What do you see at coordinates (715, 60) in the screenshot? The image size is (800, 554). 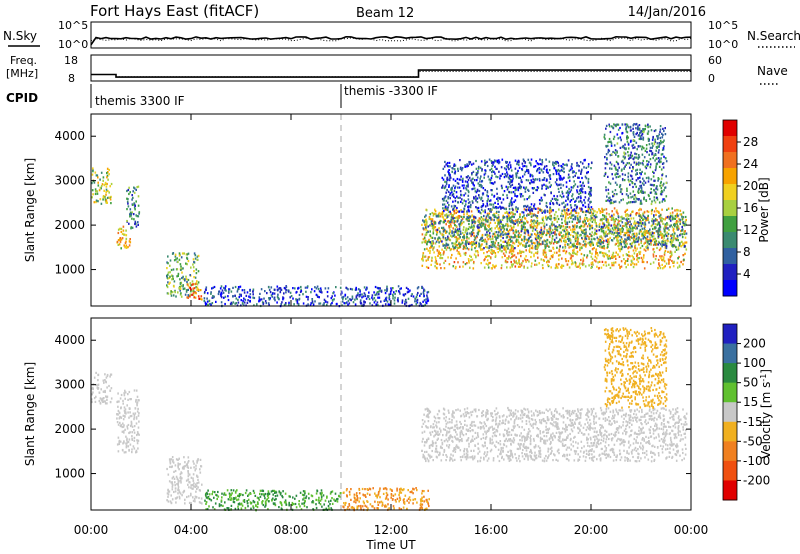 I see `nave-tick-top: 60` at bounding box center [715, 60].